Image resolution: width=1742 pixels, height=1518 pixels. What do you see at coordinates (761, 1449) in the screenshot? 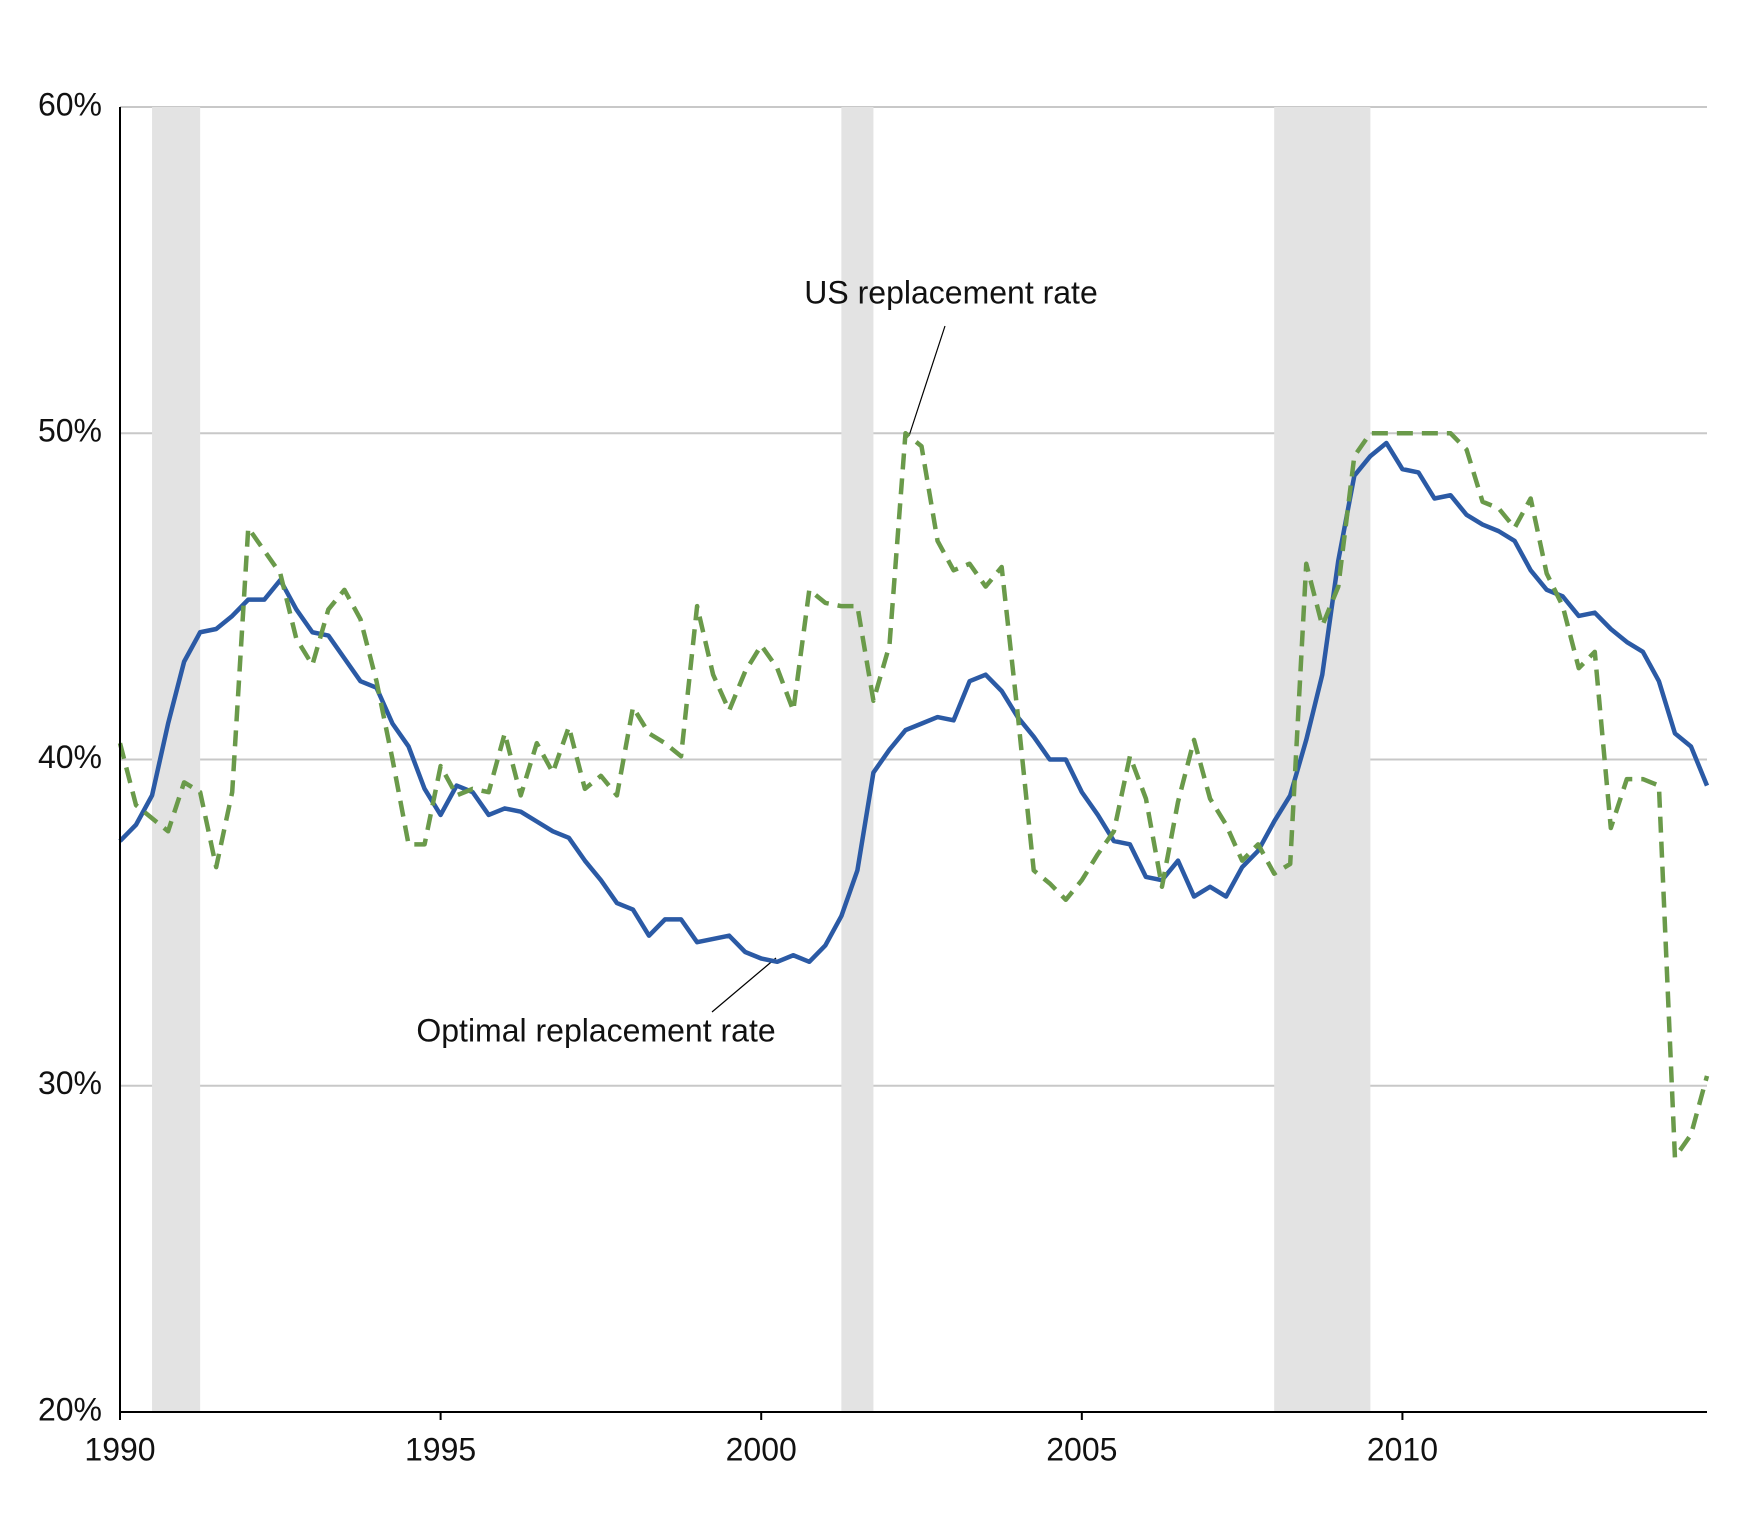
I see `x-tick-label: 2000` at bounding box center [761, 1449].